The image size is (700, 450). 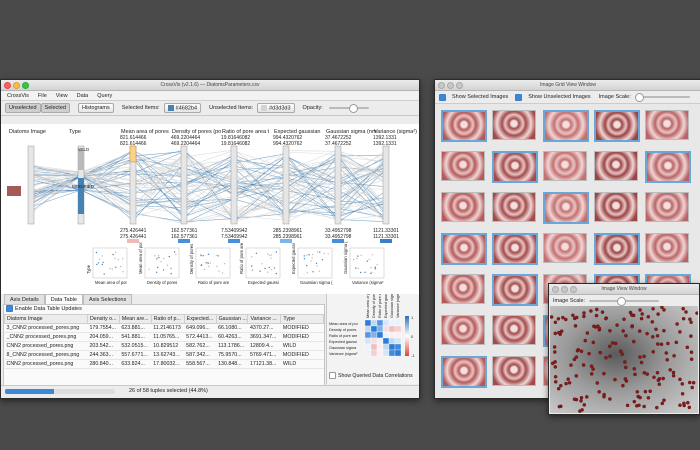 What do you see at coordinates (9, 309) in the screenshot?
I see `enable-updates-checkbox` at bounding box center [9, 309].